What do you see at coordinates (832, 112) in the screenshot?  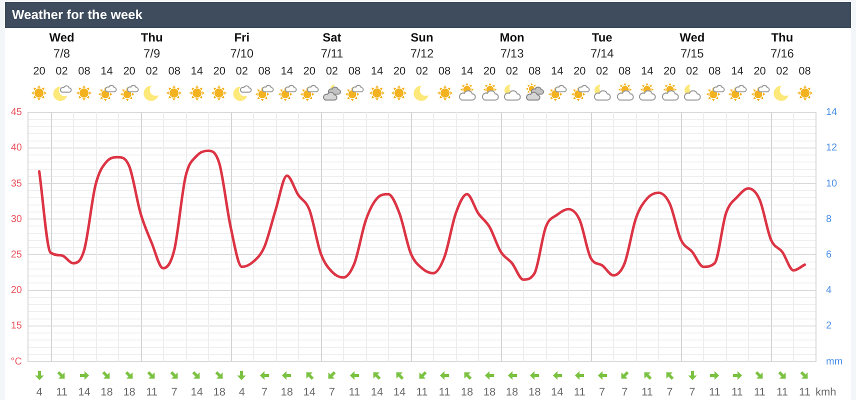 I see `y2-tick-label: 14` at bounding box center [832, 112].